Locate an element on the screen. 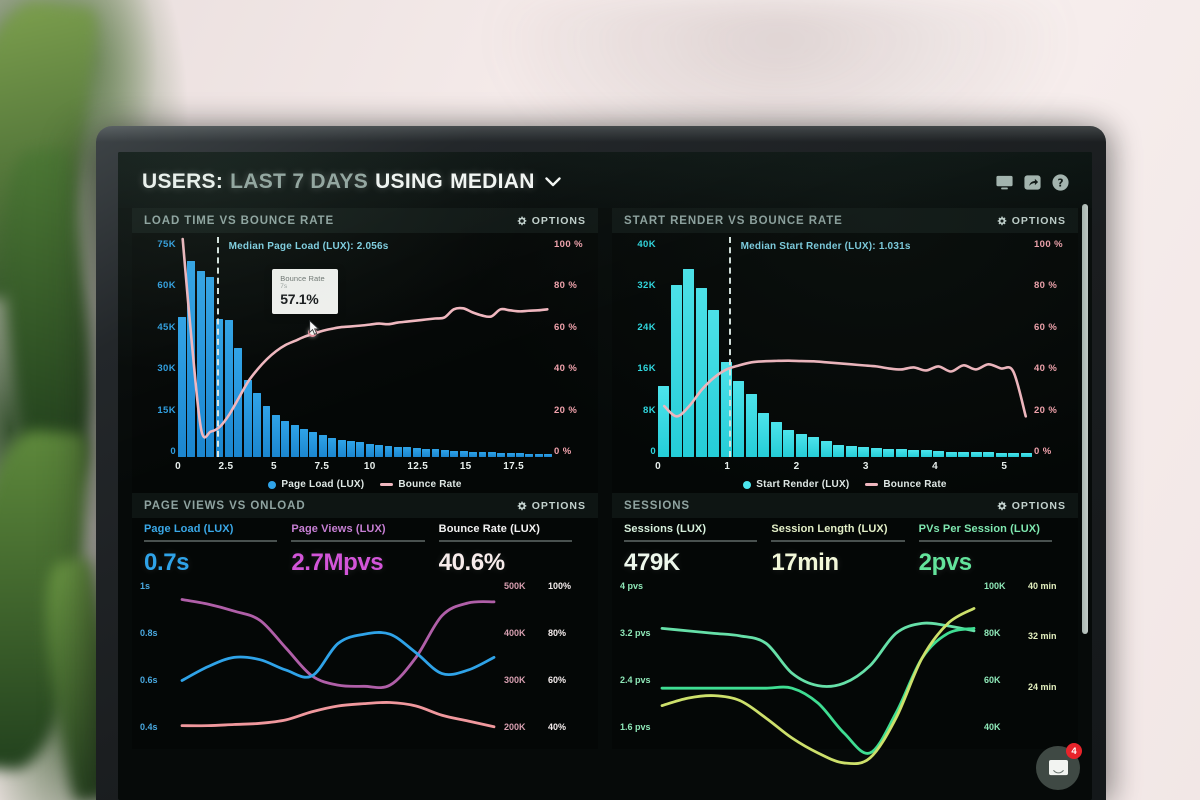  legend-item: Start Render (LUX) is located at coordinates (796, 484).